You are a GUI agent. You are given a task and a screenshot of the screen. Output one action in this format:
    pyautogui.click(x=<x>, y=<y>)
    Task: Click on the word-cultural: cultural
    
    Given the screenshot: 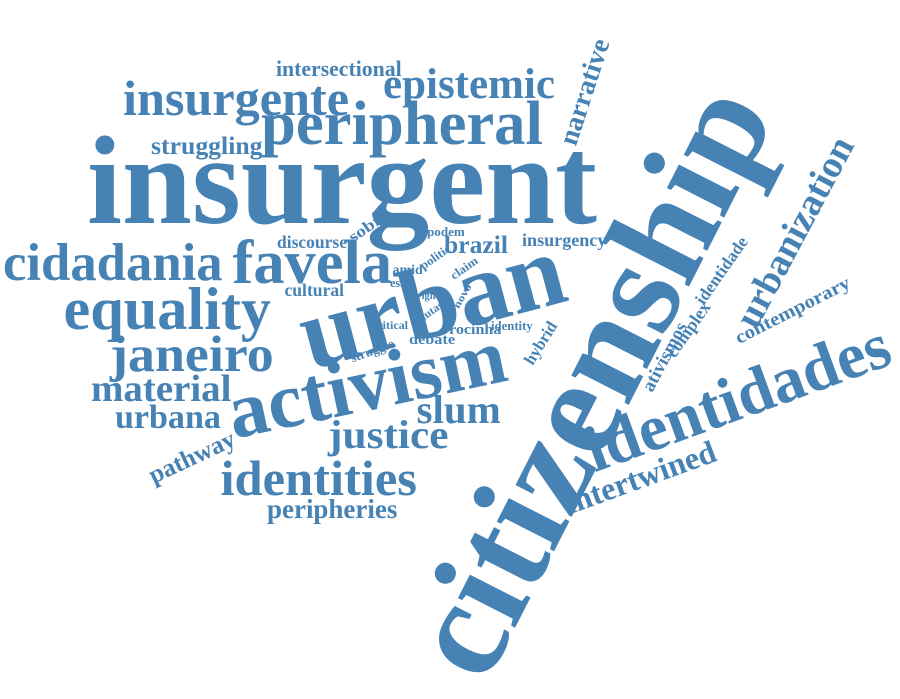 What is the action you would take?
    pyautogui.click(x=313, y=290)
    